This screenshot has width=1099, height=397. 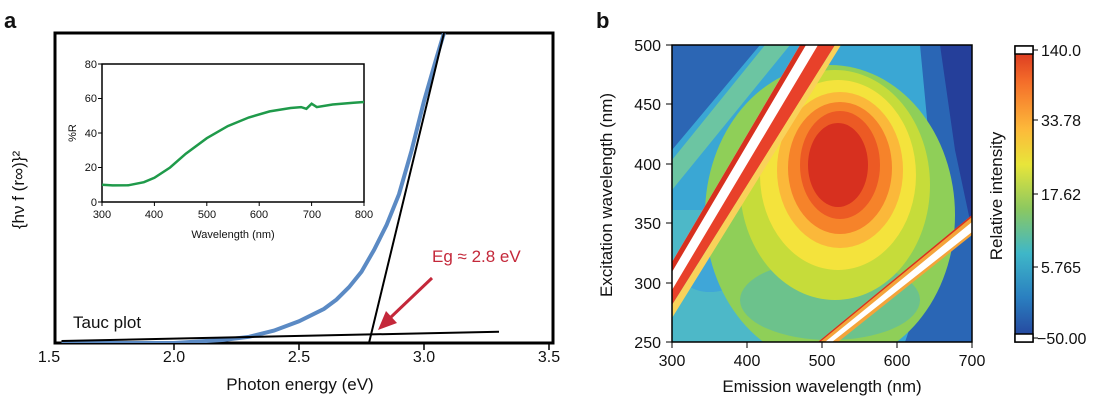 I want to click on b-xtick-label: 300, so click(x=672, y=361).